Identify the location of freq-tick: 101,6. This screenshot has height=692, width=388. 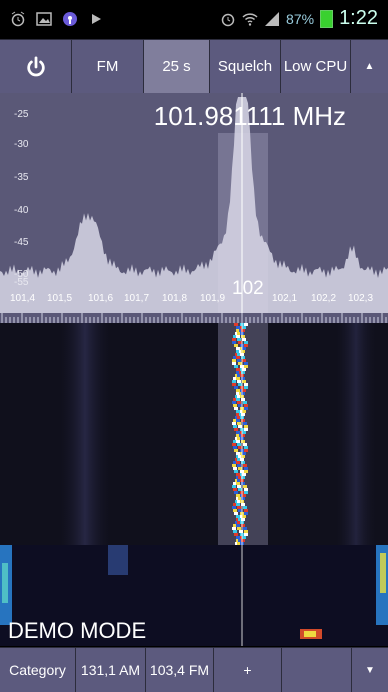
(101, 298).